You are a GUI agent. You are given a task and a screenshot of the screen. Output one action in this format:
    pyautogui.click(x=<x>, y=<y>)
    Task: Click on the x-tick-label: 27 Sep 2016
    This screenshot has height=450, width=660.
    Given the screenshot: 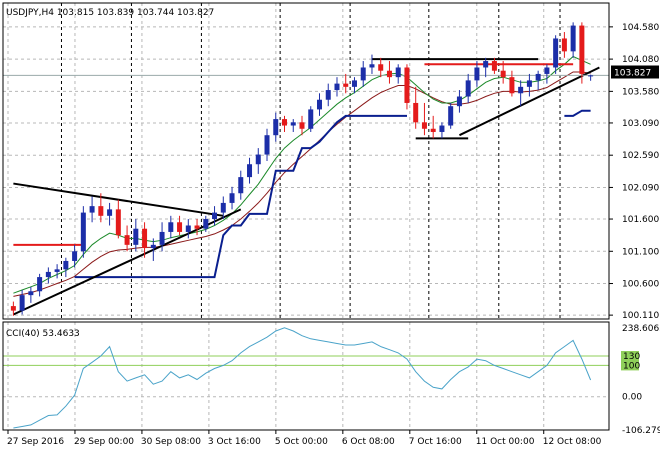 What is the action you would take?
    pyautogui.click(x=35, y=442)
    